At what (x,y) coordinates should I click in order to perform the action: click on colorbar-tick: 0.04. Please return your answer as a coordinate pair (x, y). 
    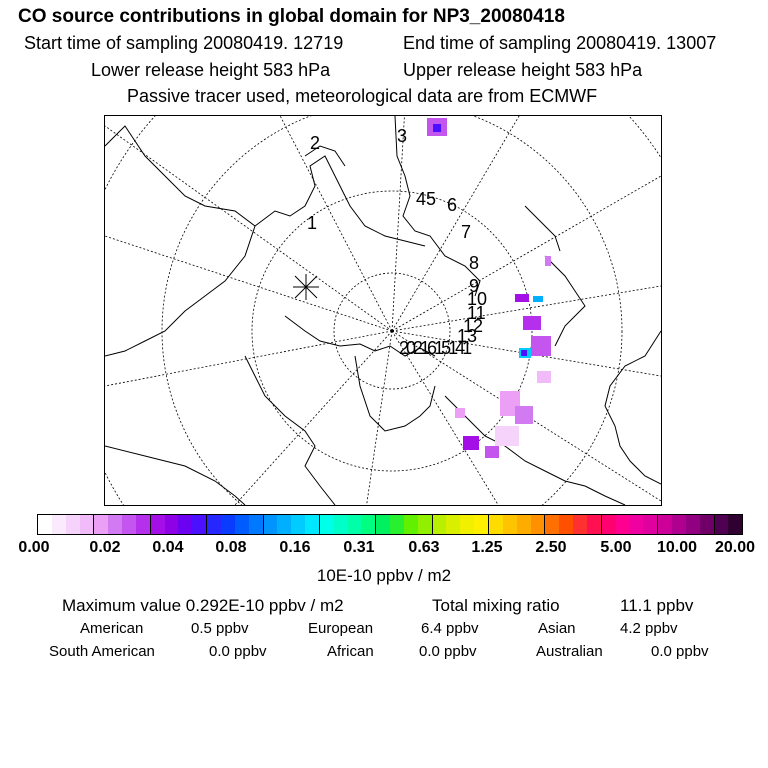
    Looking at the image, I should click on (168, 547).